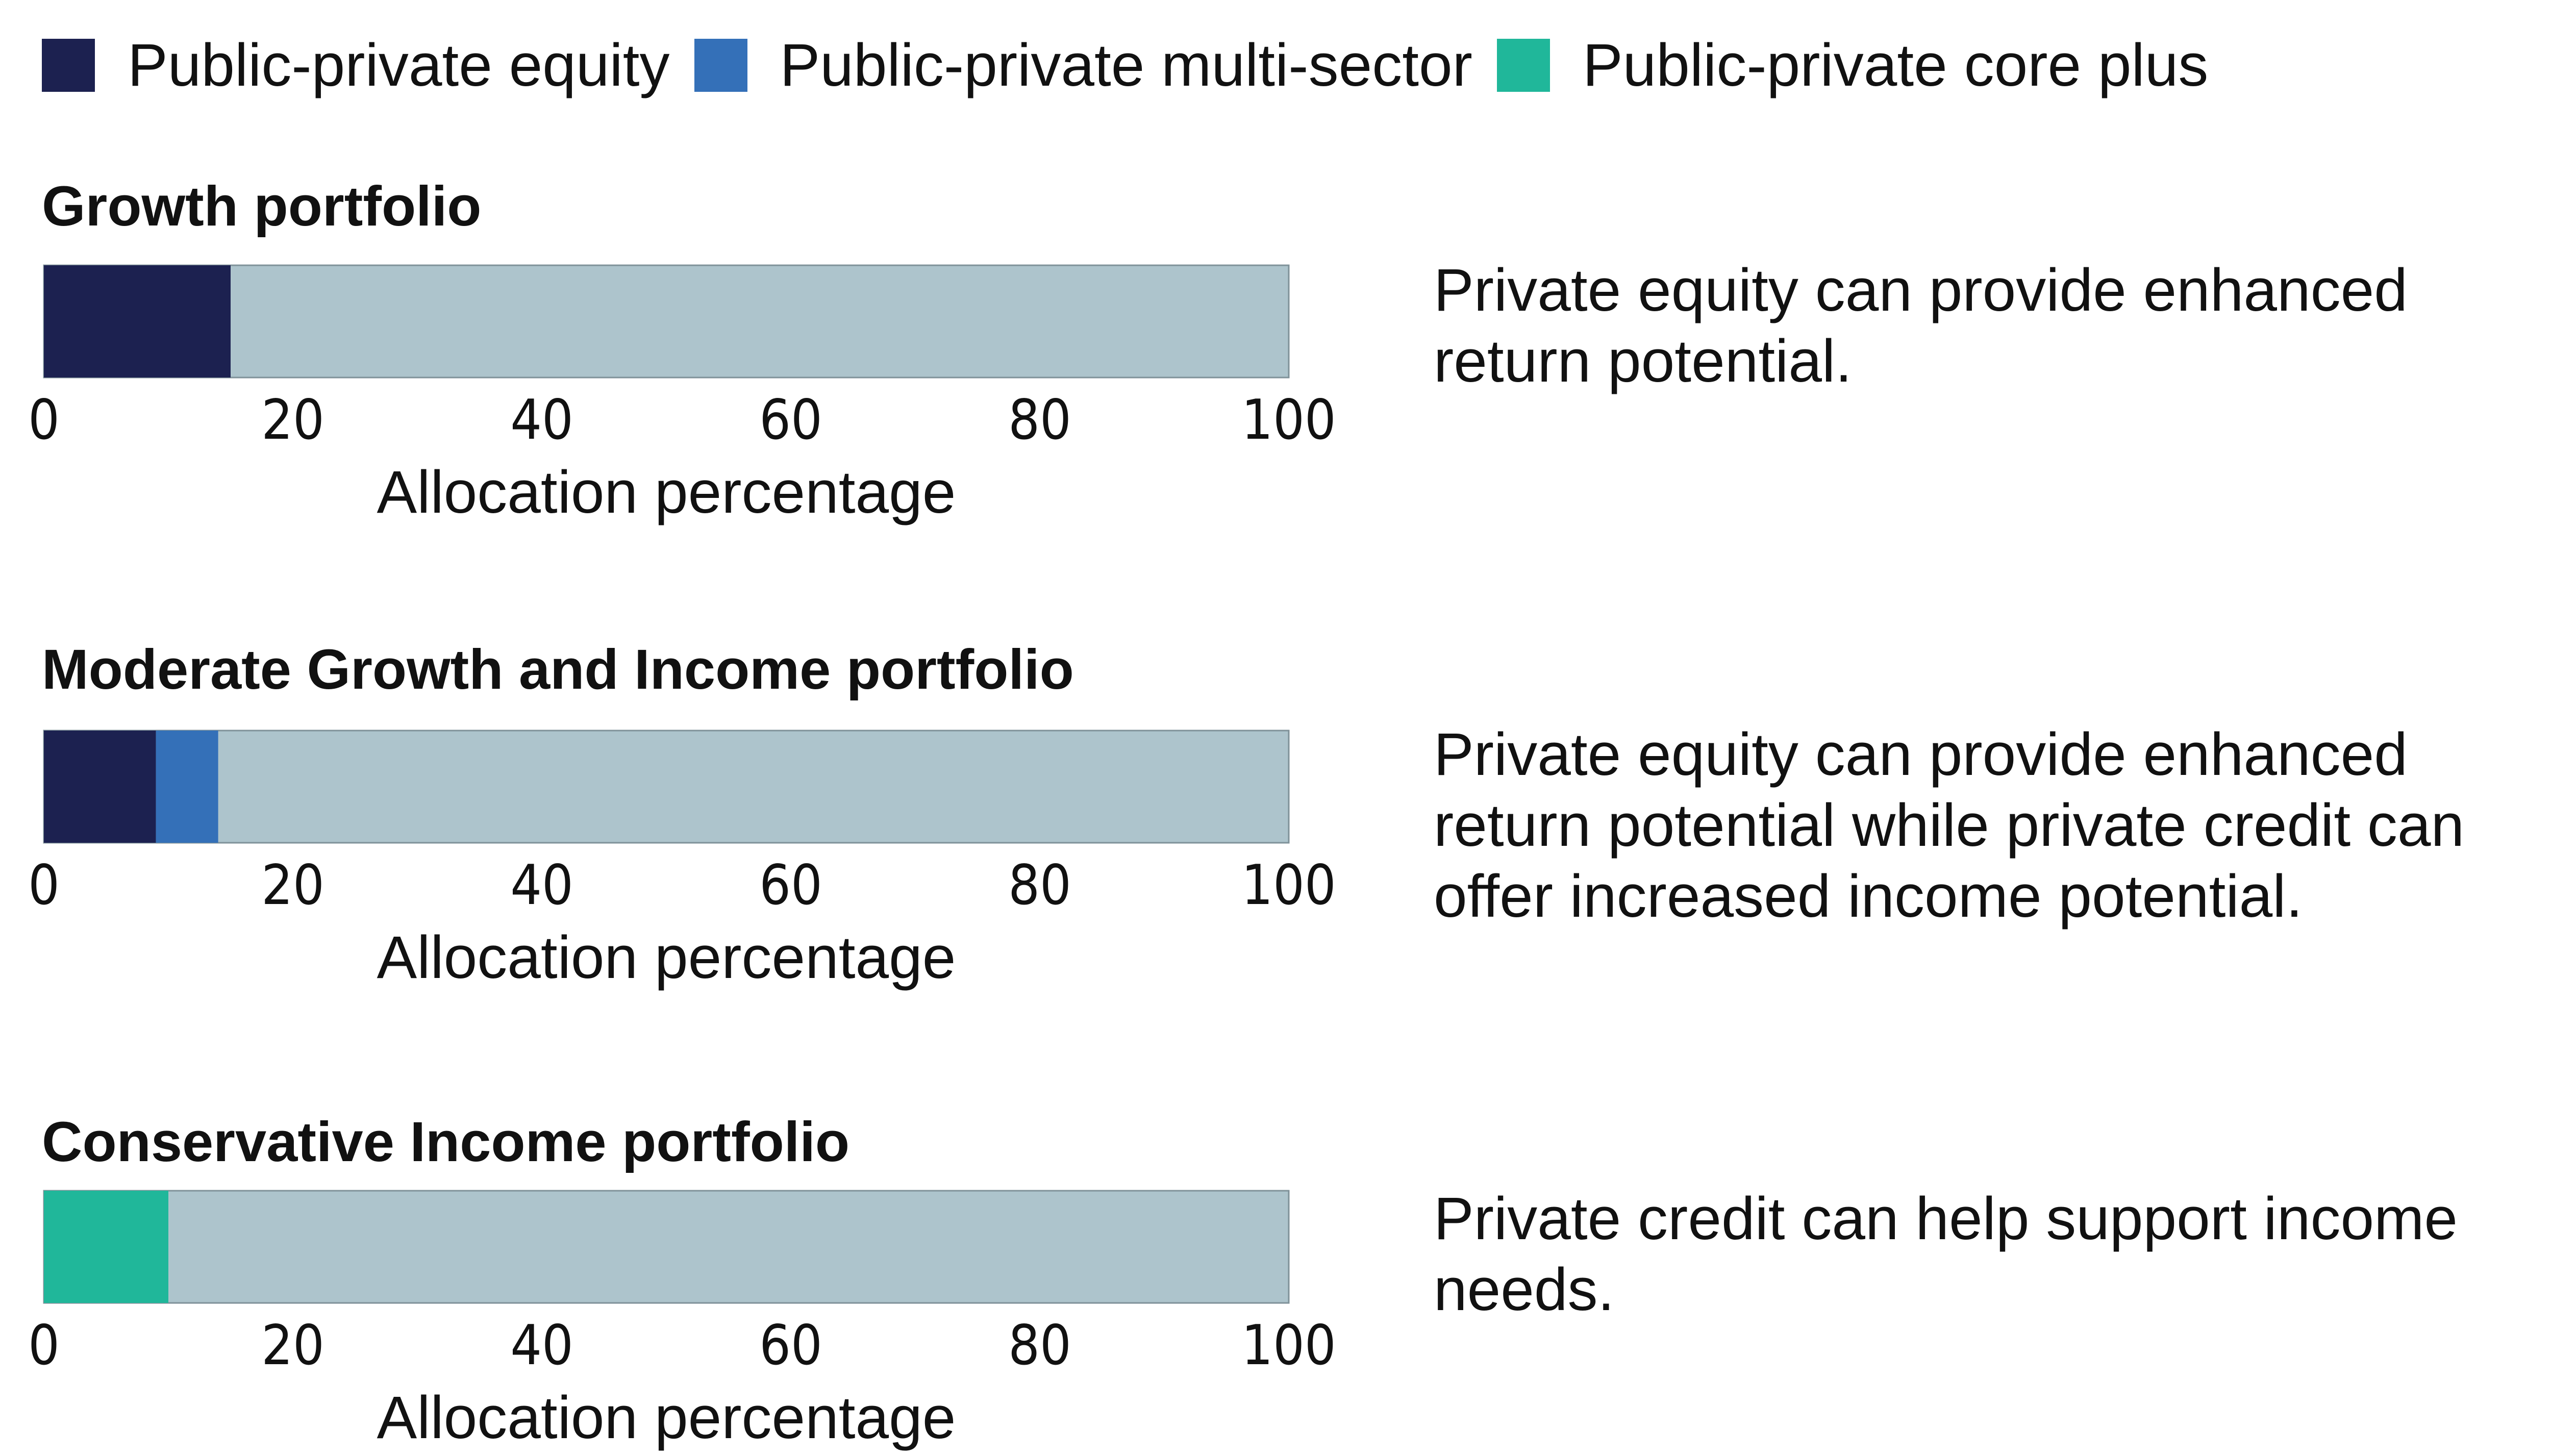 Image resolution: width=2551 pixels, height=1456 pixels. Describe the element at coordinates (1523, 65) in the screenshot. I see `legend-swatch-core-plus` at that location.